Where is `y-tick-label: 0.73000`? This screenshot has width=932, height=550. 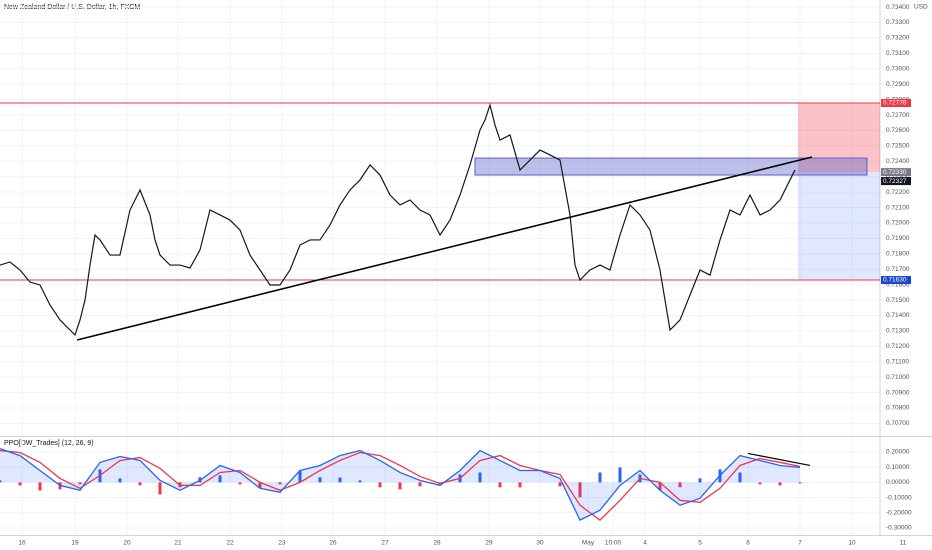 y-tick-label: 0.73000 is located at coordinates (898, 68).